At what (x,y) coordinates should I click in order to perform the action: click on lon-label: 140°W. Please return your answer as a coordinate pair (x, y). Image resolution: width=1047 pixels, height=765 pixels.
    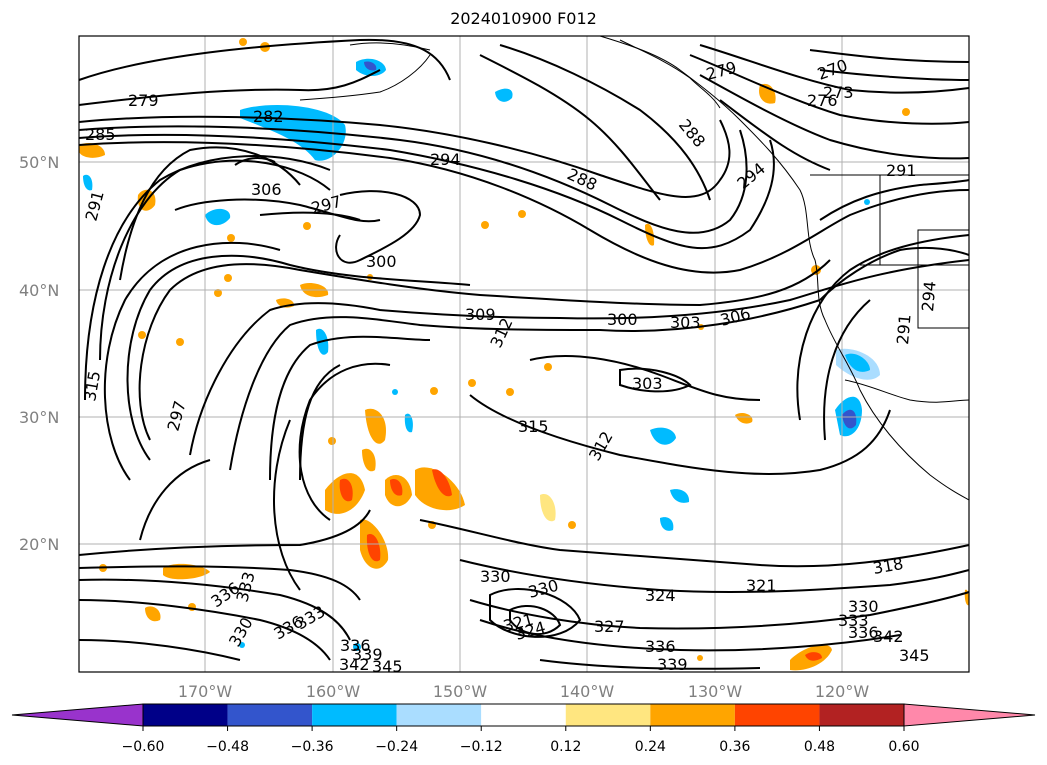
    Looking at the image, I should click on (587, 691).